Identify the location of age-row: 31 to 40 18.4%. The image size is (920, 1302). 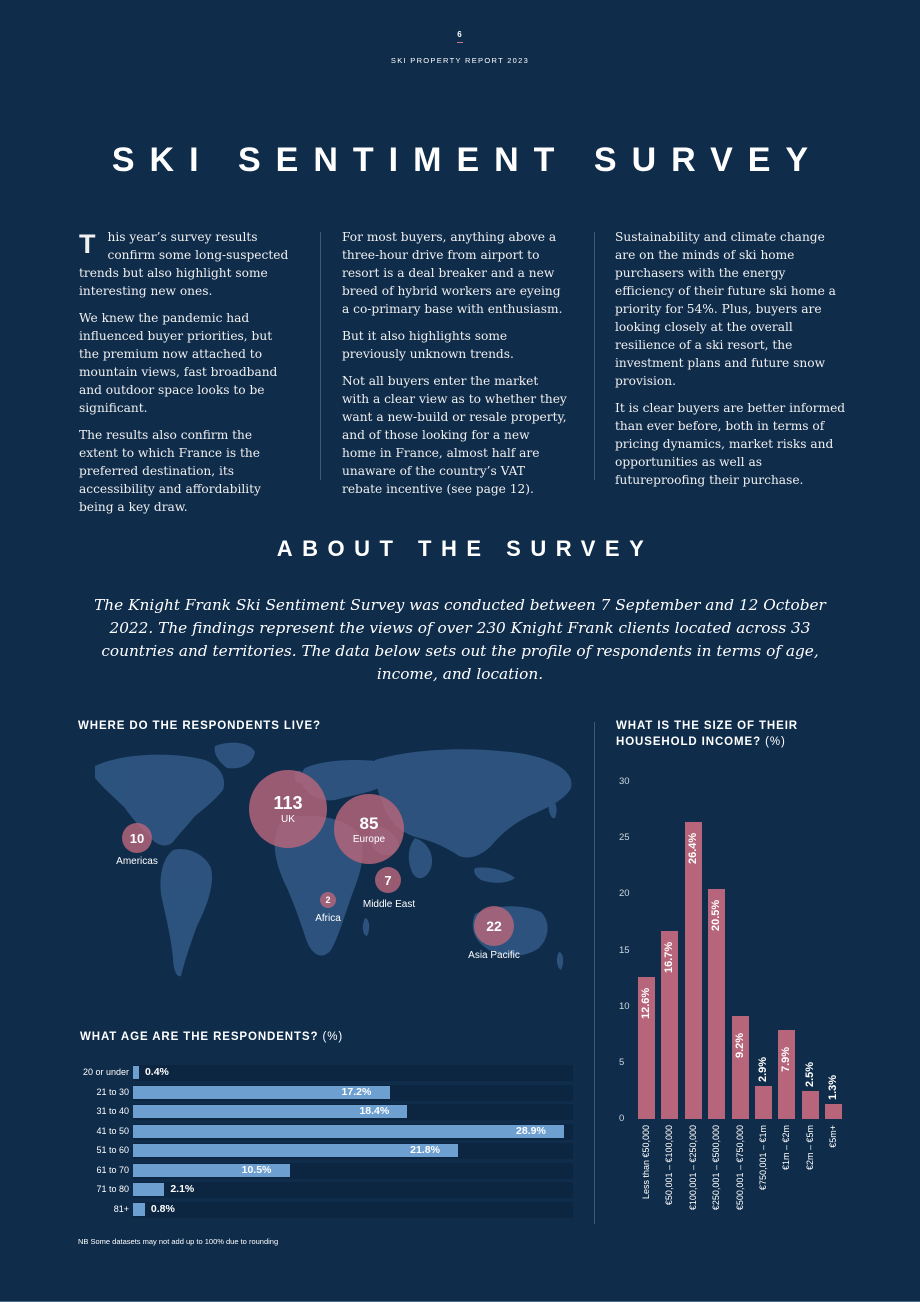
(322, 1113).